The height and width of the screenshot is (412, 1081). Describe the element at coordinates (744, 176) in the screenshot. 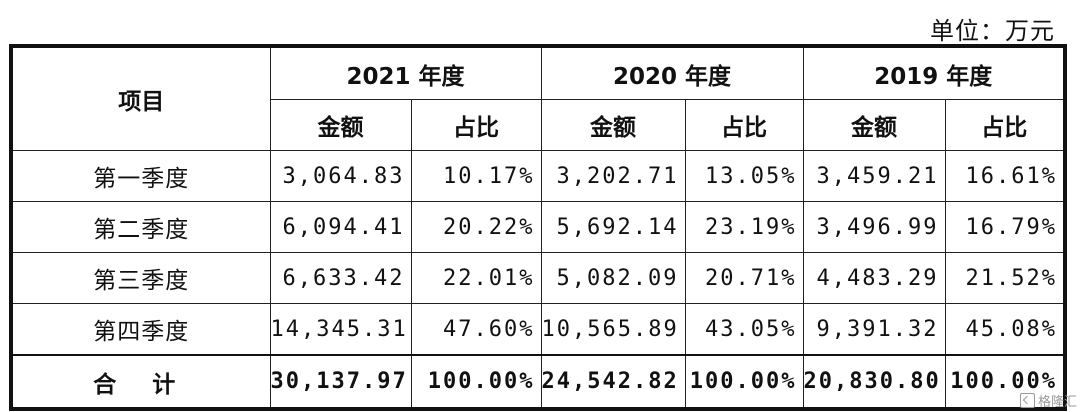

I see `cell-ratio-2020: 13.05%` at that location.